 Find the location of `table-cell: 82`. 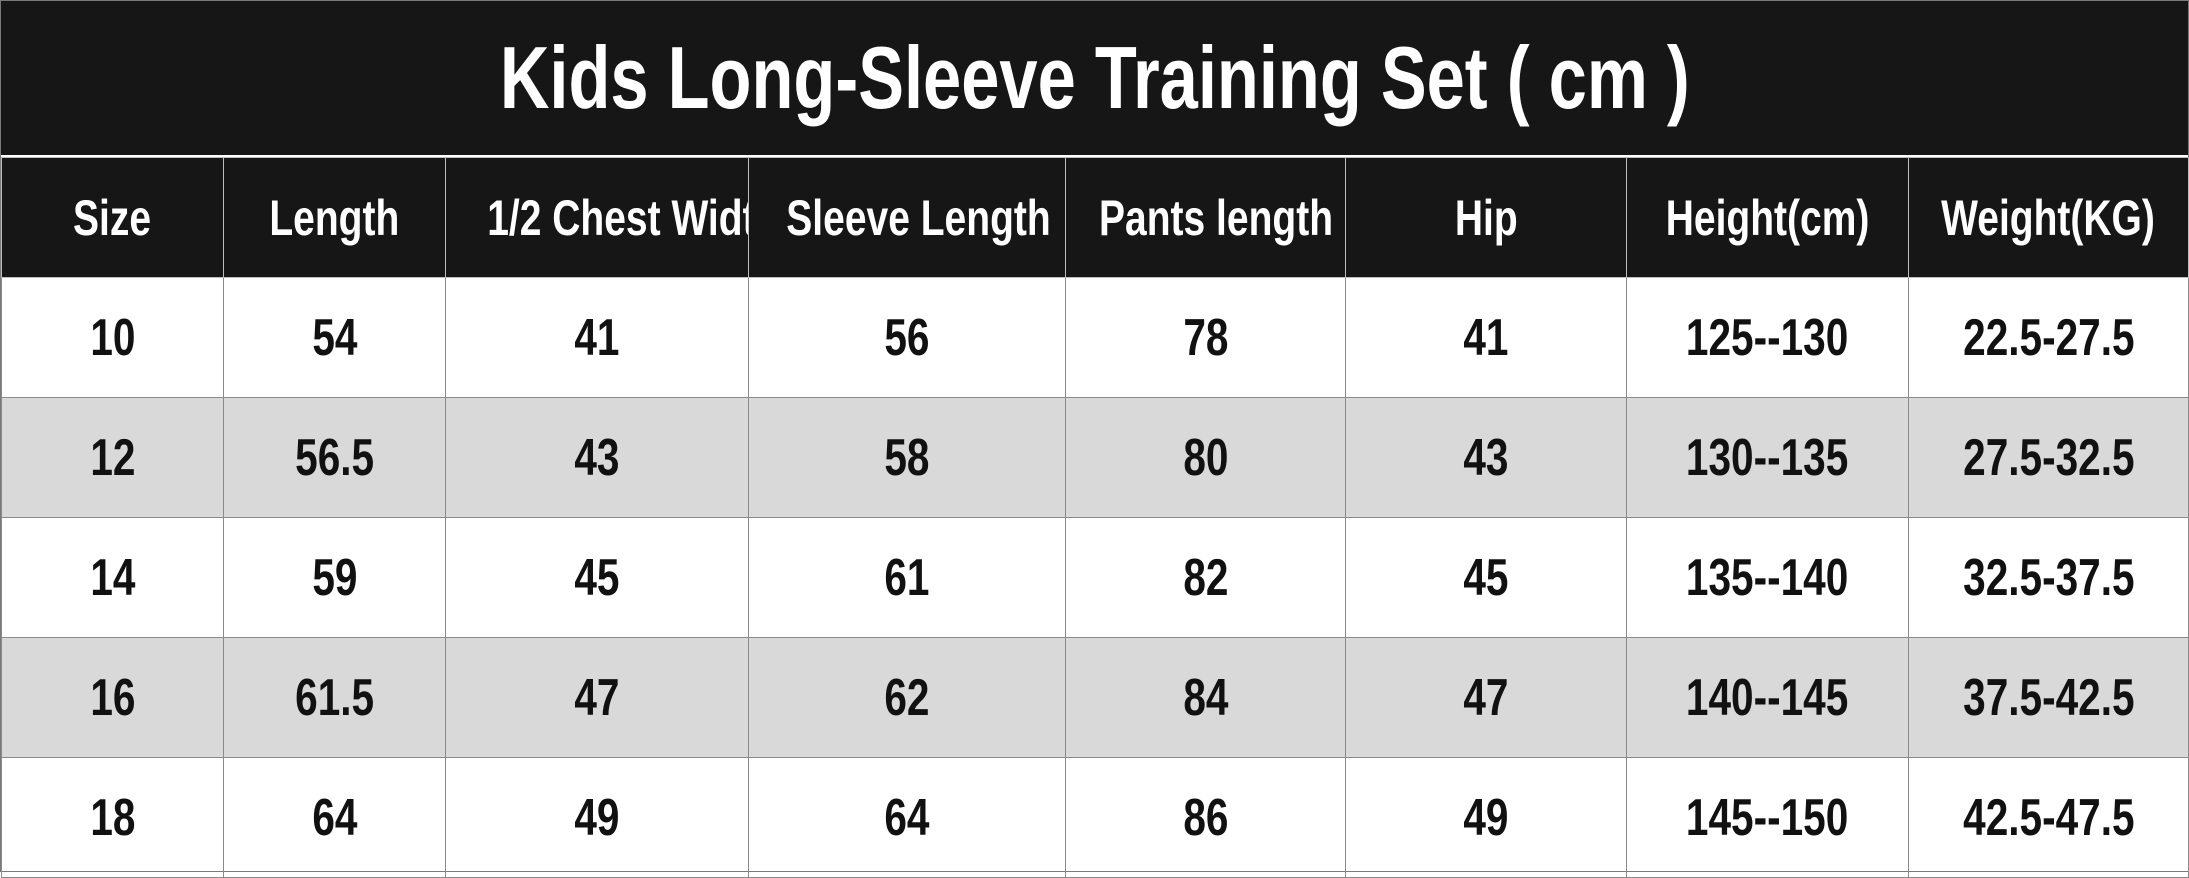

table-cell: 82 is located at coordinates (1205, 577).